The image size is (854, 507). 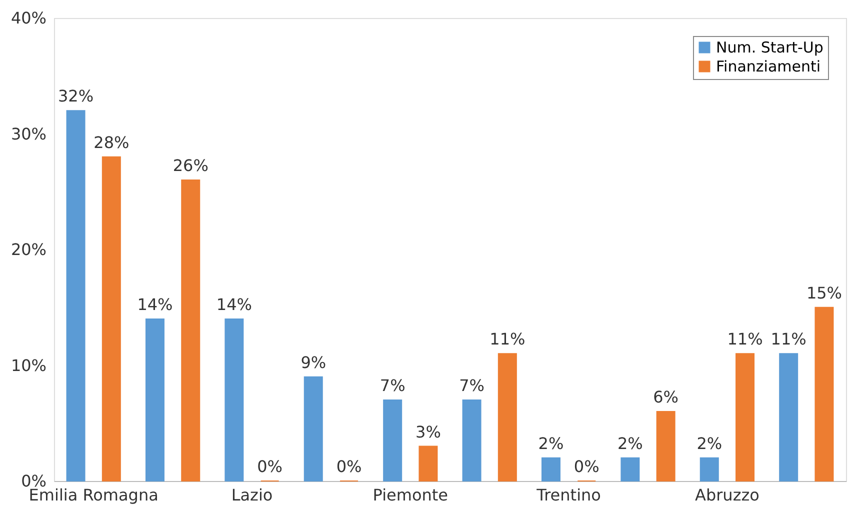 I want to click on x-tick-label: Abruzzo, so click(x=727, y=495).